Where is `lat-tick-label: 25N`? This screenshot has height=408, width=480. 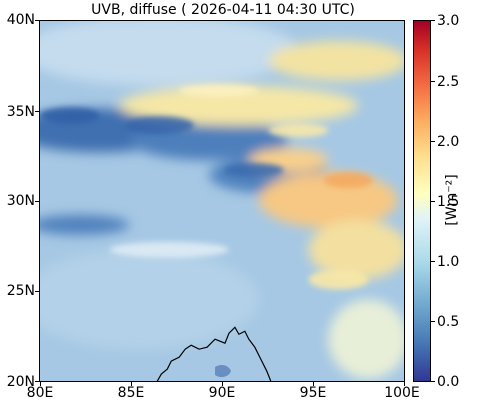 lat-tick-label: 25N is located at coordinates (20, 291).